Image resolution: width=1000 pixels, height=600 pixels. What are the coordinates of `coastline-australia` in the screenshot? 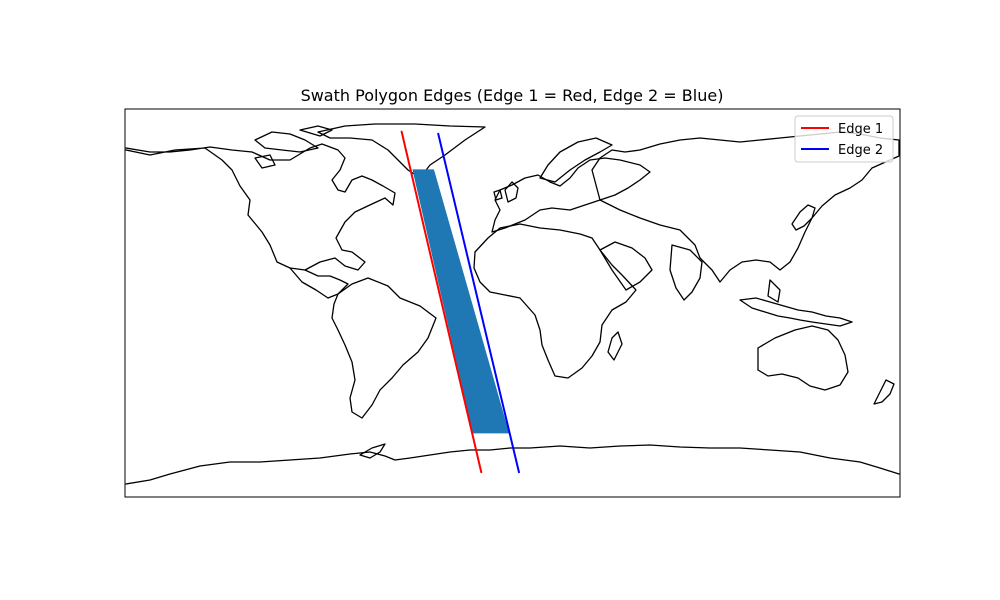 It's located at (803, 358).